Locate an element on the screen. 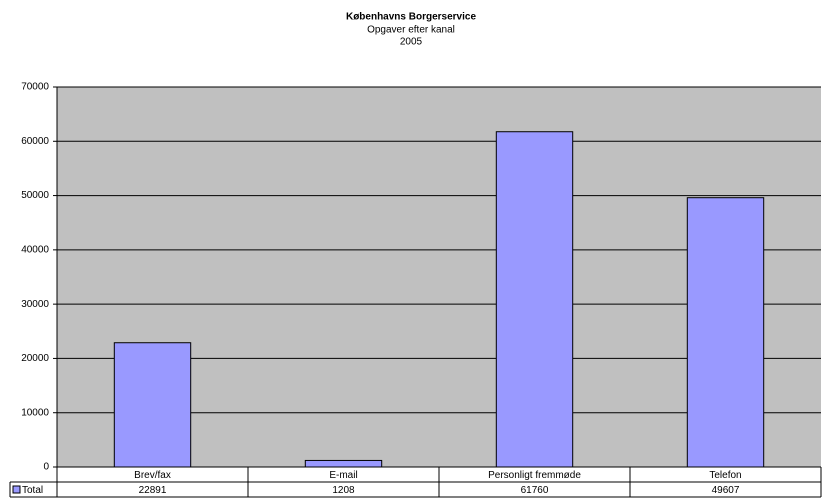  table-value: 1208 is located at coordinates (343, 490).